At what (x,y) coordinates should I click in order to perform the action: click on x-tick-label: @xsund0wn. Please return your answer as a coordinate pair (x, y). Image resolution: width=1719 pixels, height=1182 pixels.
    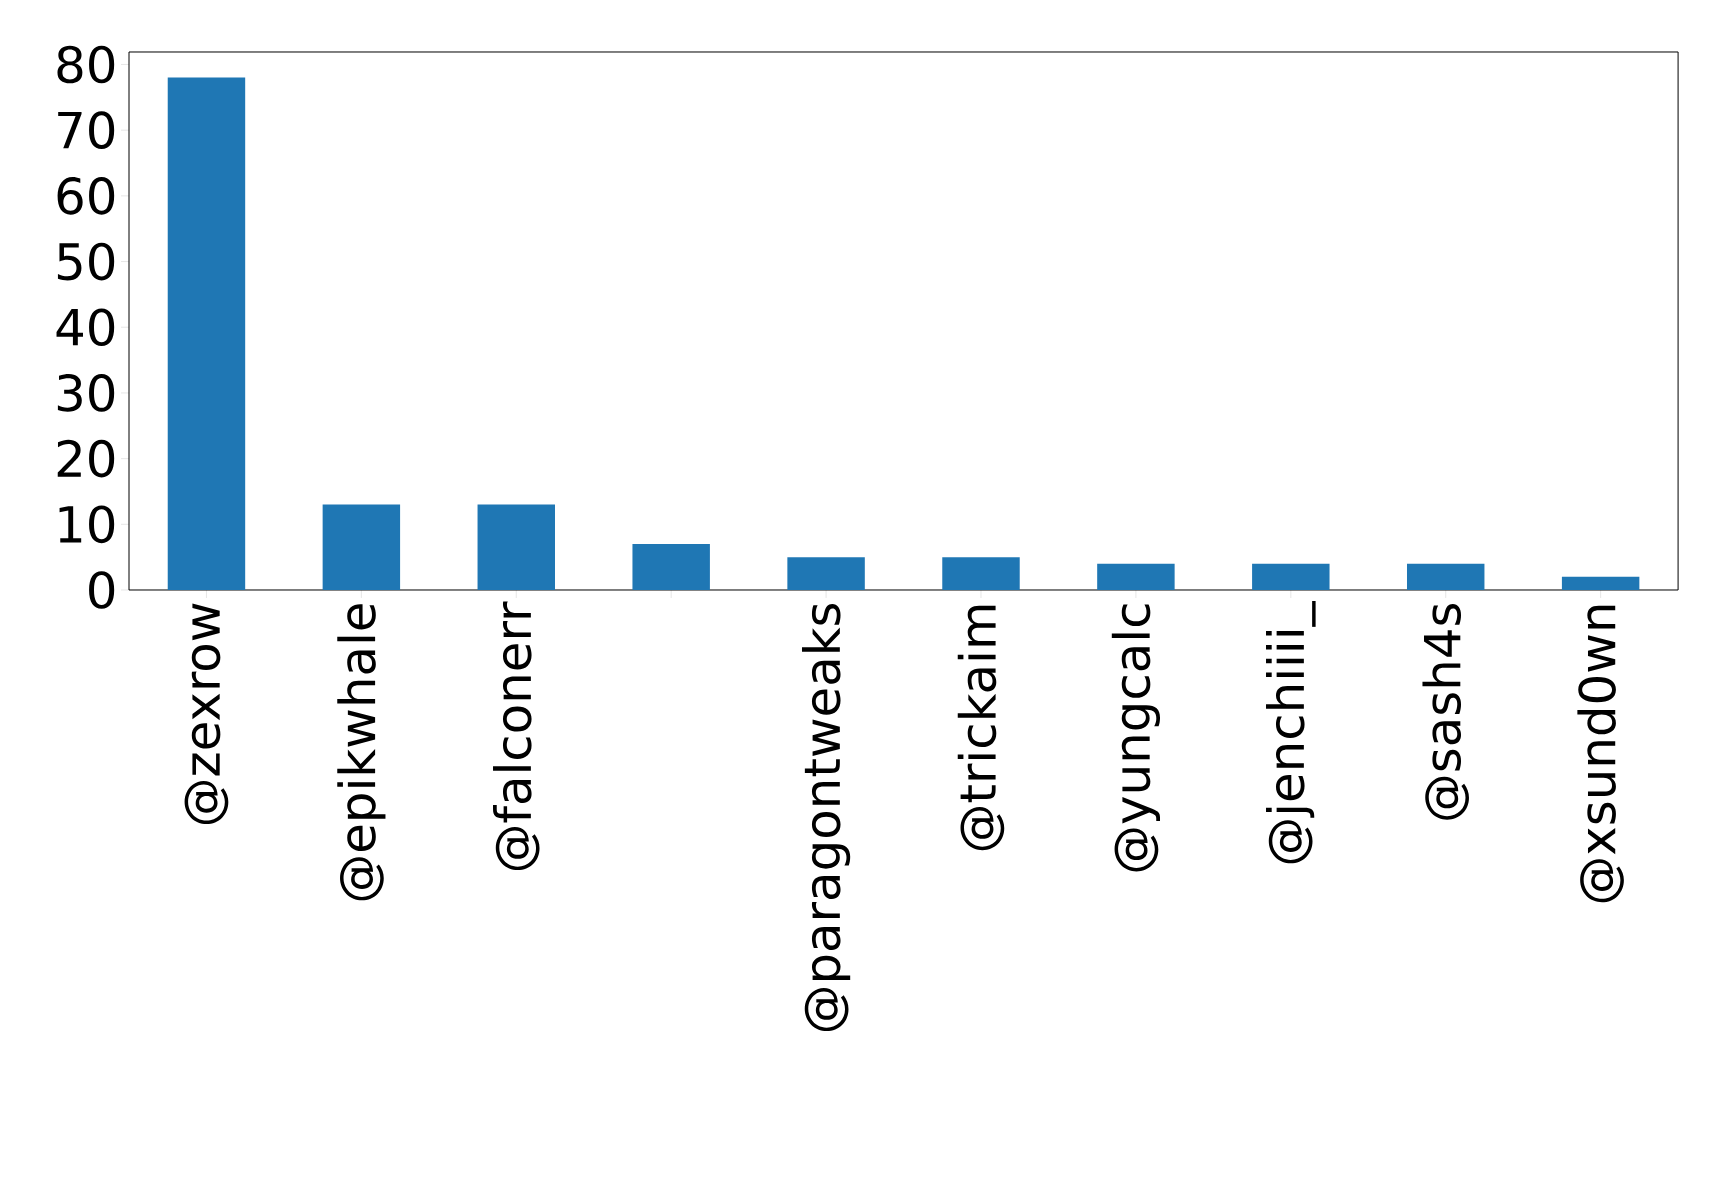
    Looking at the image, I should click on (1600, 754).